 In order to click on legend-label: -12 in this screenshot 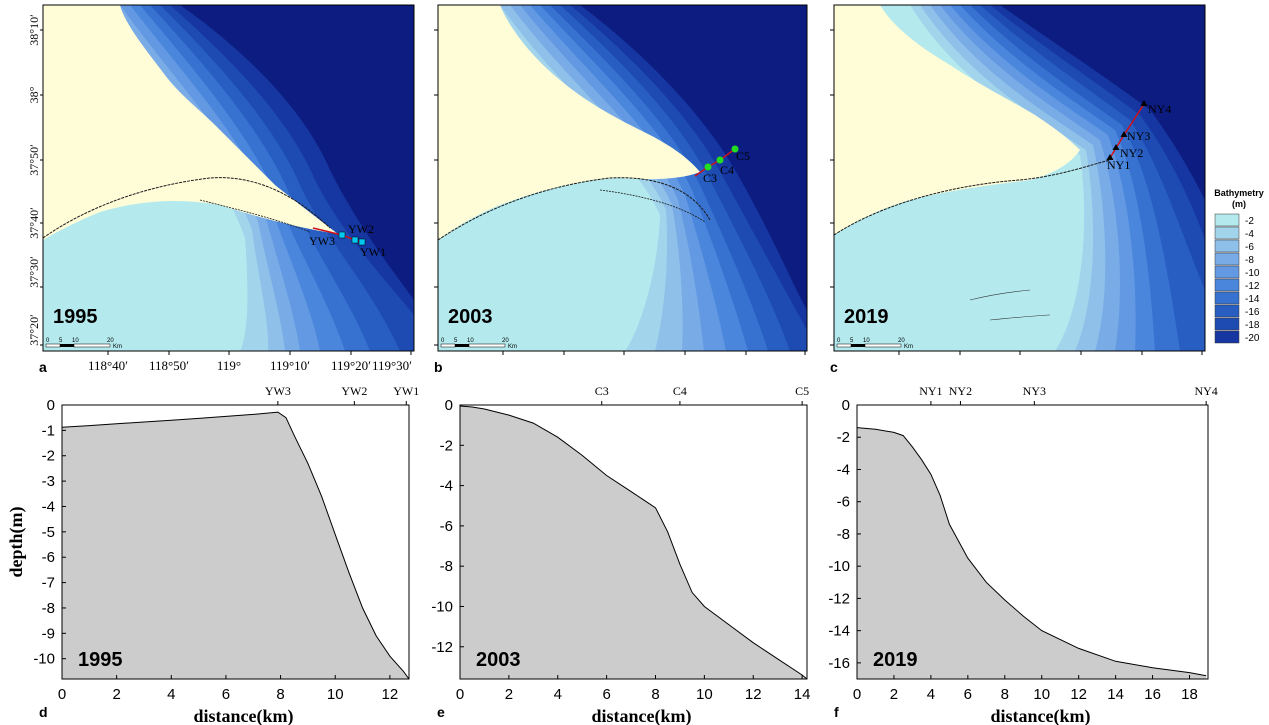, I will do `click(1252, 286)`.